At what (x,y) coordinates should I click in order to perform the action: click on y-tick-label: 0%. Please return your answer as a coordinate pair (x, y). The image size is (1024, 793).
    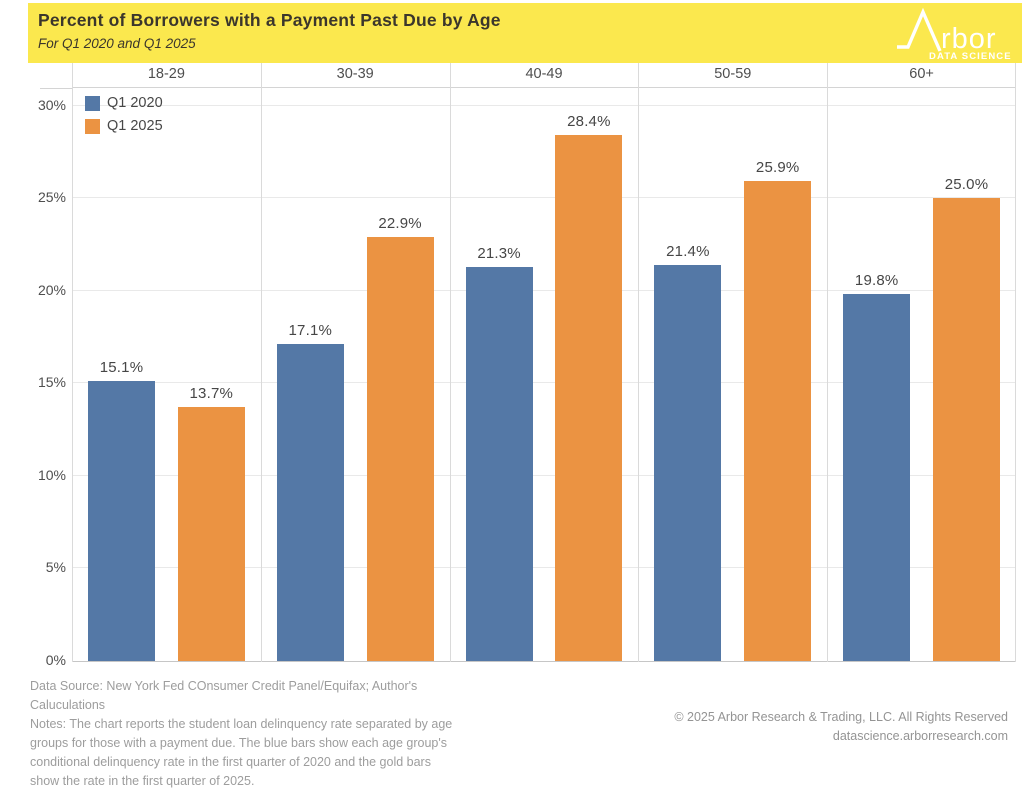
    Looking at the image, I should click on (55, 660).